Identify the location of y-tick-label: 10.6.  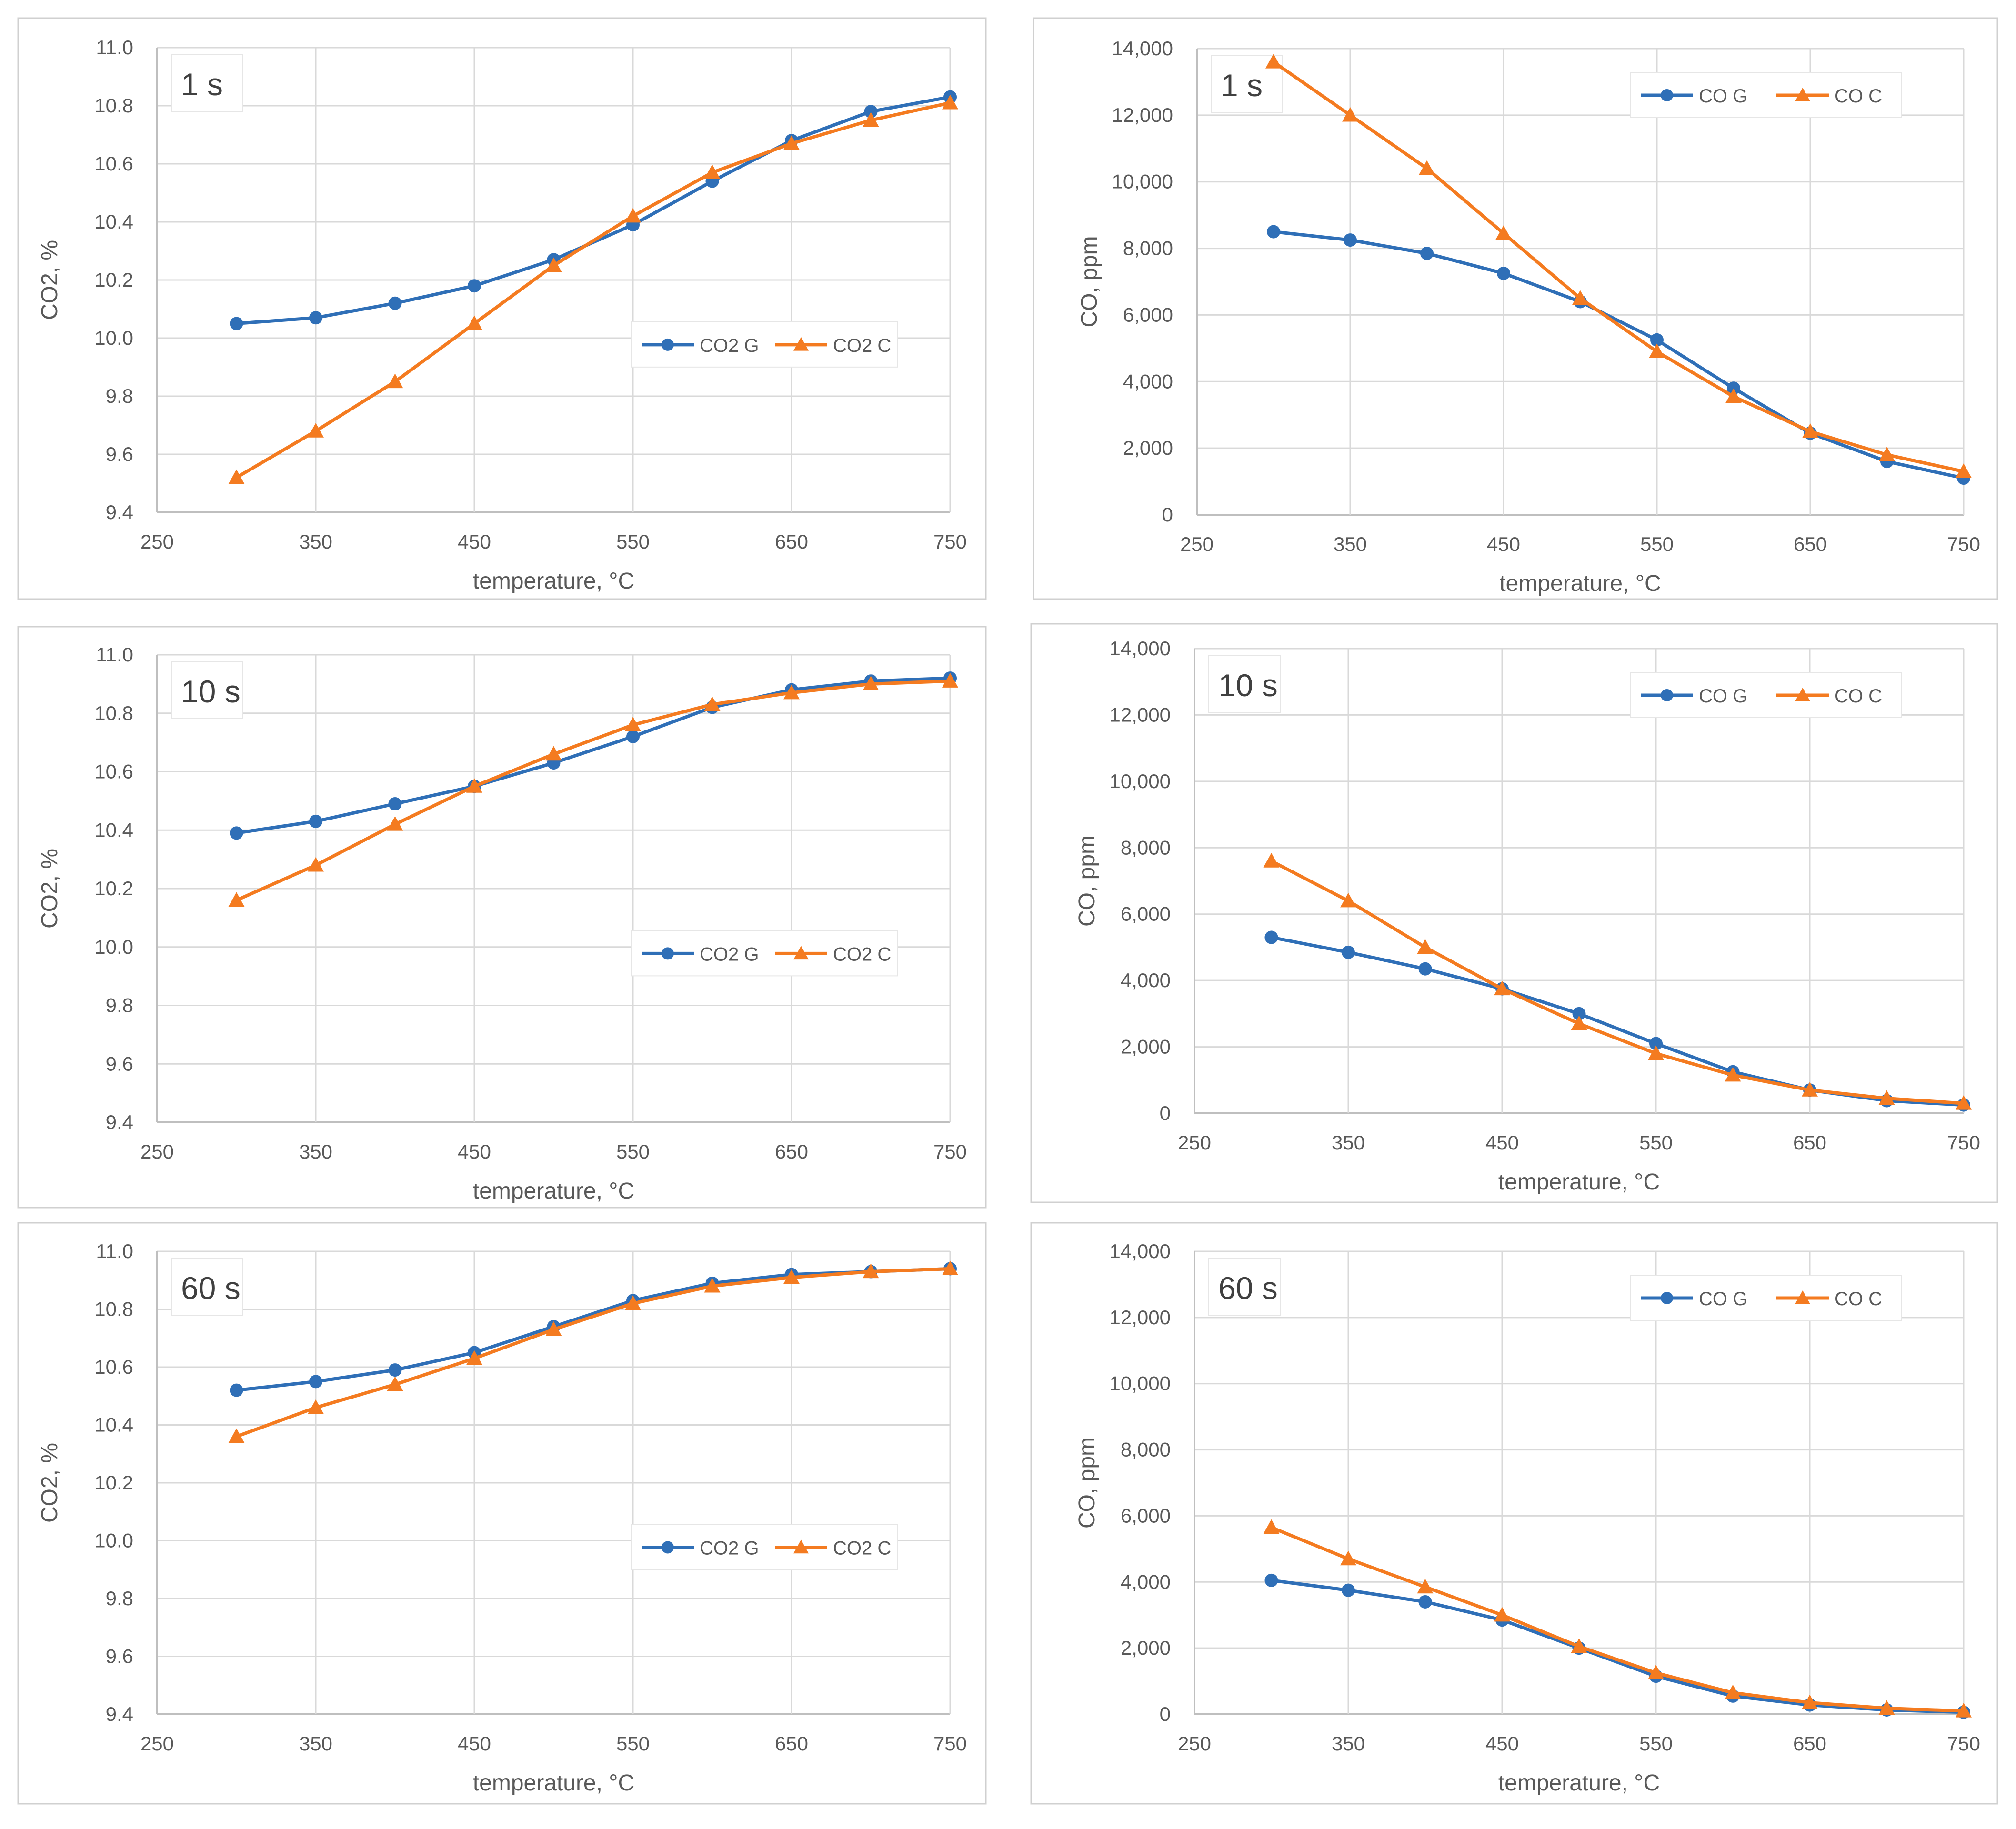
(113, 163).